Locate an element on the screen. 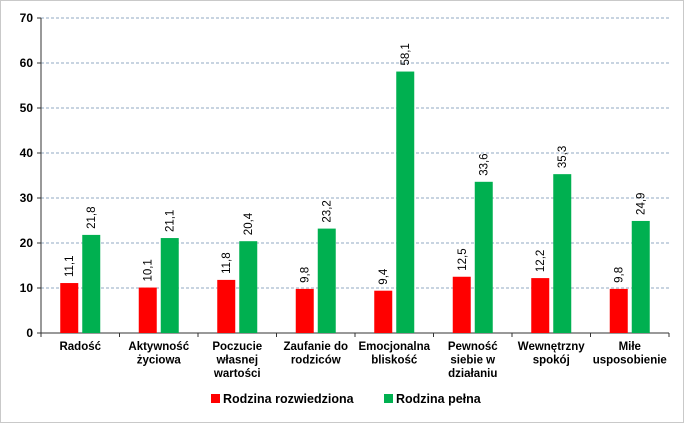  category-label-line: Miłe is located at coordinates (630, 347).